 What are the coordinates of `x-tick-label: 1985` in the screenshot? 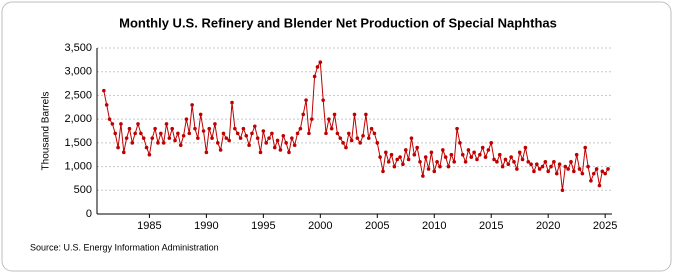 It's located at (149, 226).